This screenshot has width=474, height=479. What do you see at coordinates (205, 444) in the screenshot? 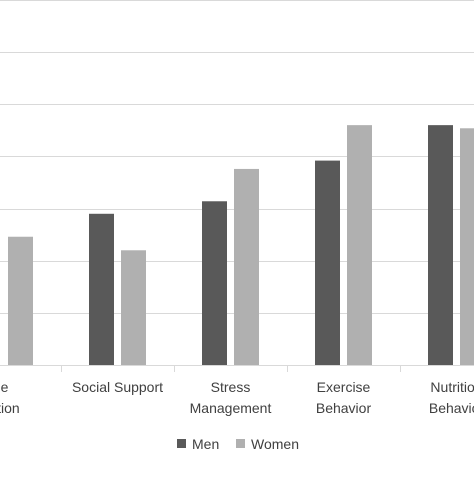
I see `legend-label-men: Men` at bounding box center [205, 444].